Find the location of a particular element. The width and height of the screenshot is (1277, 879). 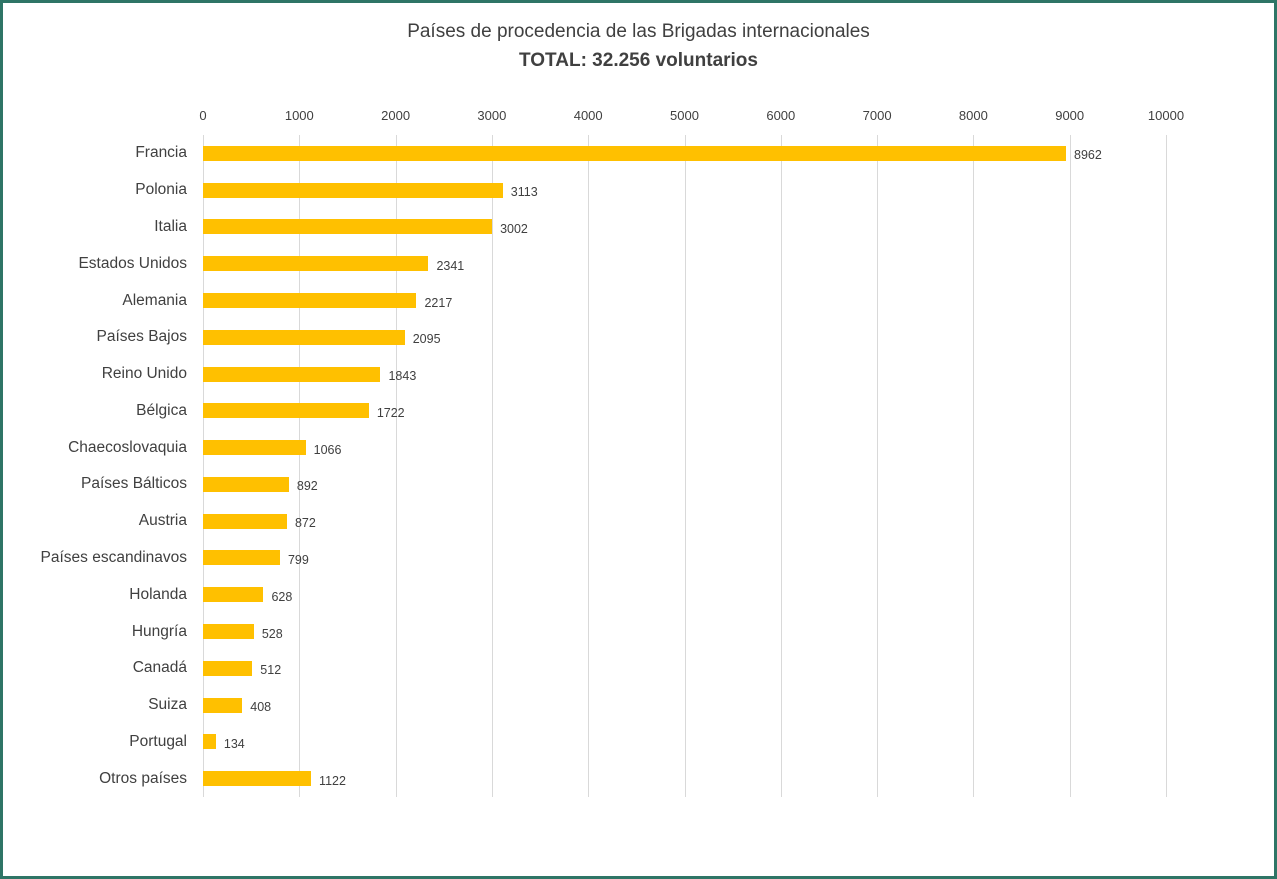

bar-track: 799 is located at coordinates (684, 558).